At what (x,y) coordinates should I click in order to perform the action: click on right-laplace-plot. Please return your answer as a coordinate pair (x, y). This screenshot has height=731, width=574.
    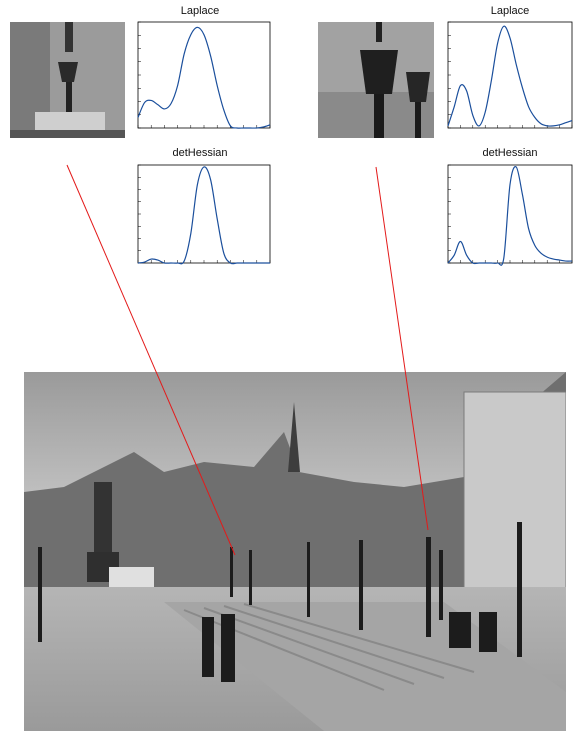
    Looking at the image, I should click on (510, 75).